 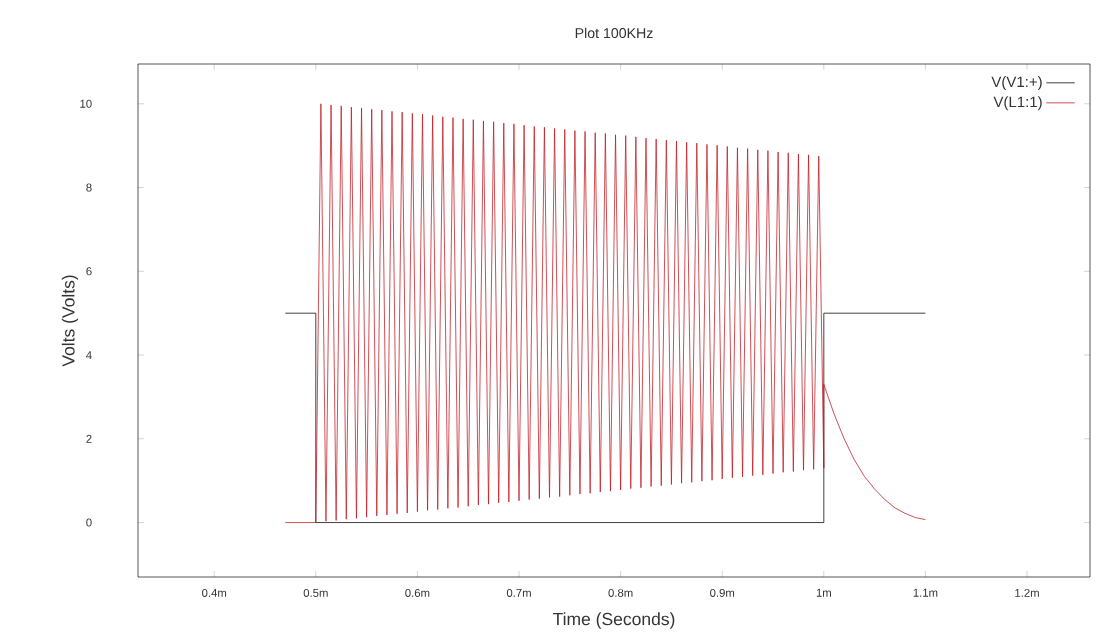 What do you see at coordinates (1027, 592) in the screenshot?
I see `x-tick-label: 1.2m` at bounding box center [1027, 592].